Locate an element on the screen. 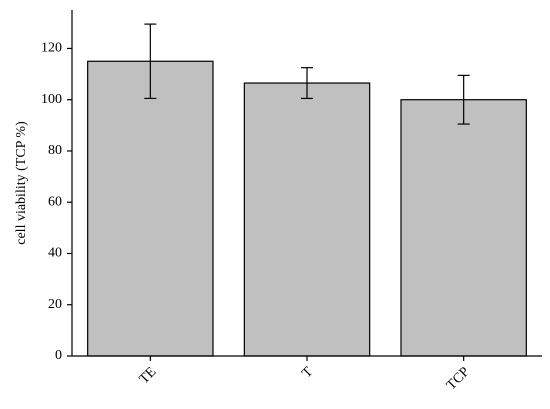 Image resolution: width=550 pixels, height=409 pixels. y-tick-label: 120 is located at coordinates (51, 48).